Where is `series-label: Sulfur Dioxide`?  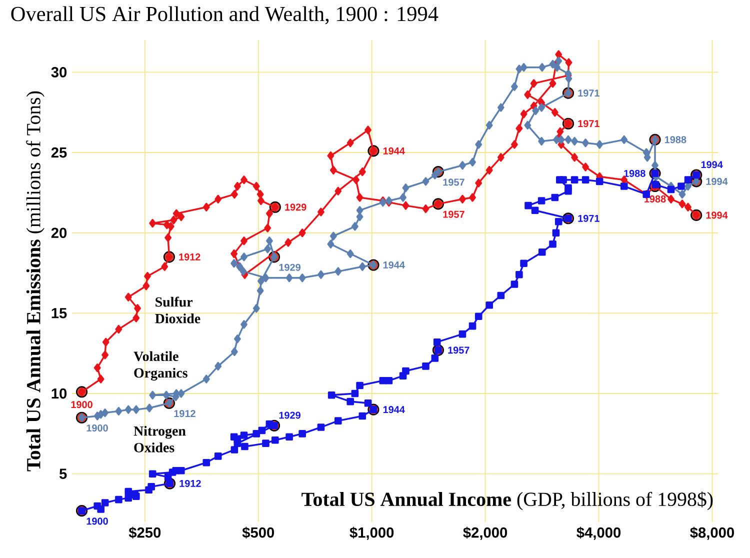
series-label: Sulfur Dioxide is located at coordinates (177, 310).